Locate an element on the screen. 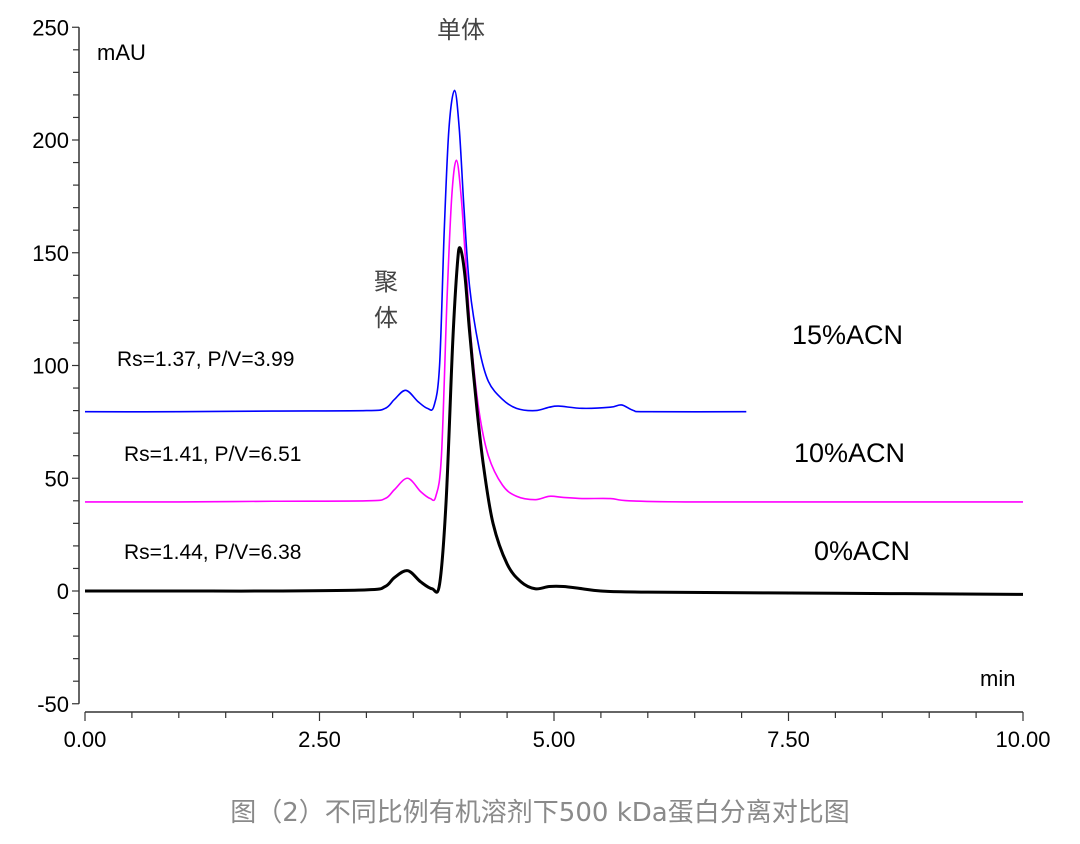  y-tick-label: 150 is located at coordinates (50, 253).